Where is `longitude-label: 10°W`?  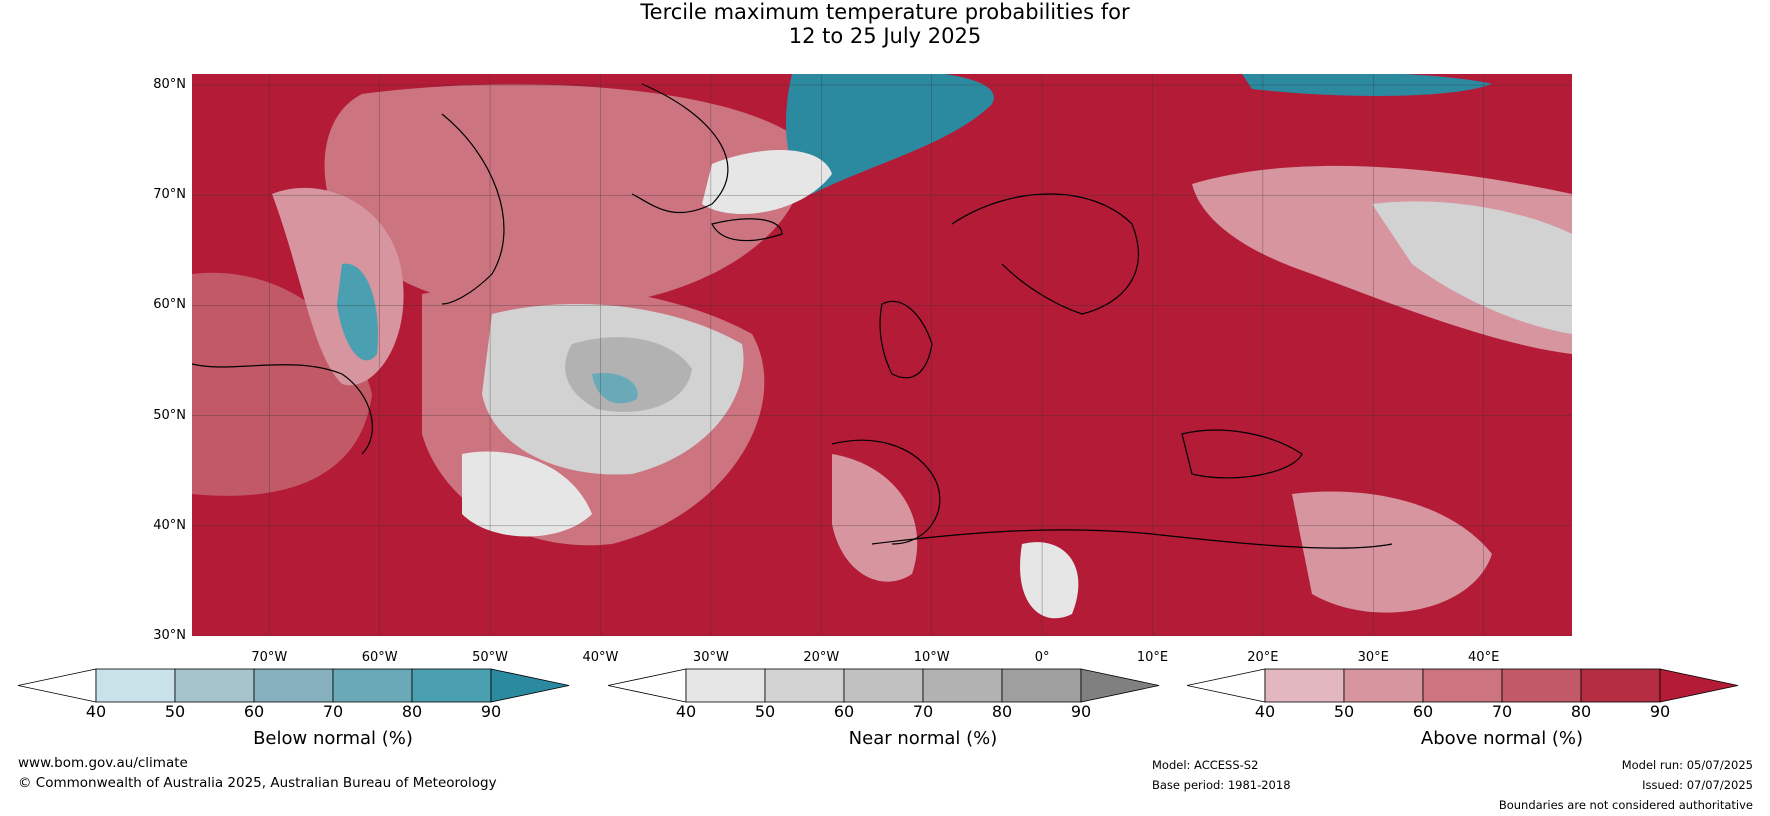 longitude-label: 10°W is located at coordinates (931, 657).